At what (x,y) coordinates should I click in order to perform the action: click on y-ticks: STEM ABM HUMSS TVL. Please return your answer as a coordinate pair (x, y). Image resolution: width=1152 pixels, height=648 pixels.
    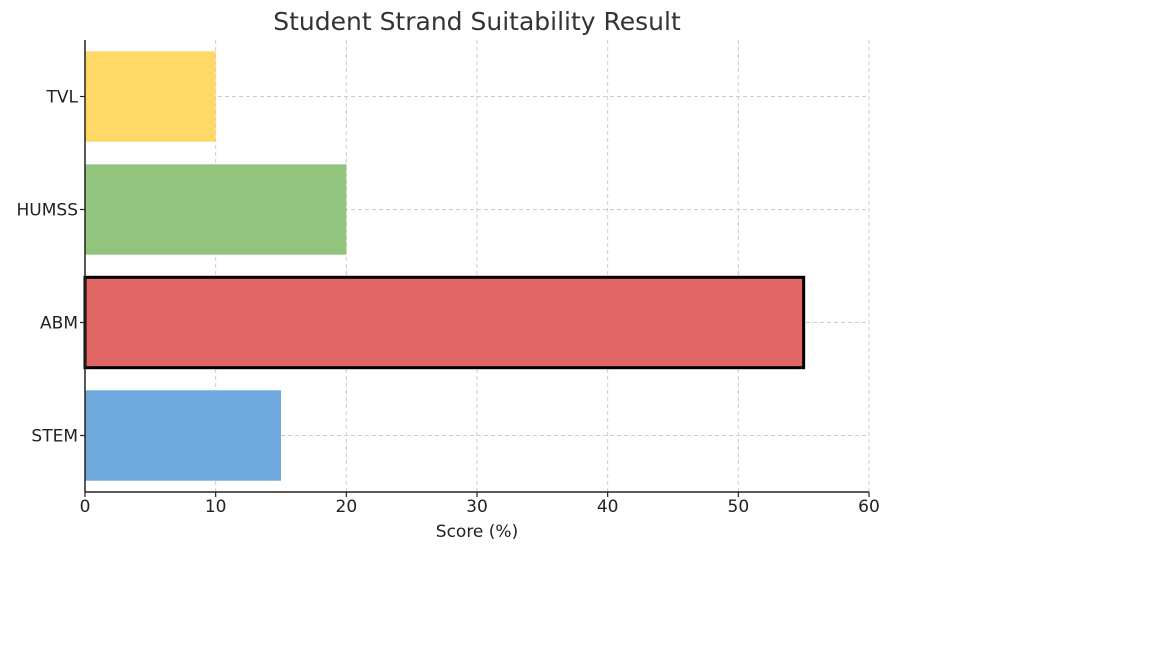
    Looking at the image, I should click on (51, 267).